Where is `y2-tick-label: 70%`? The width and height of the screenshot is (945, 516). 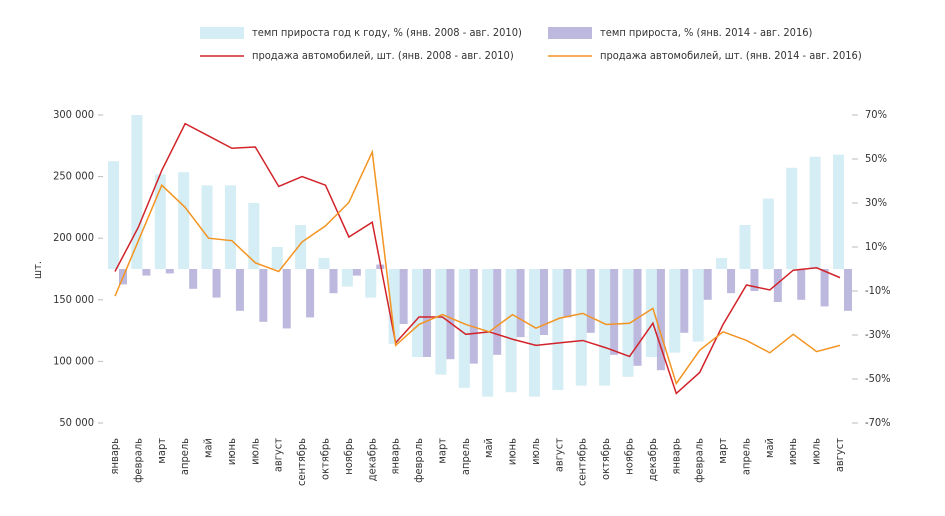 y2-tick-label: 70% is located at coordinates (876, 114).